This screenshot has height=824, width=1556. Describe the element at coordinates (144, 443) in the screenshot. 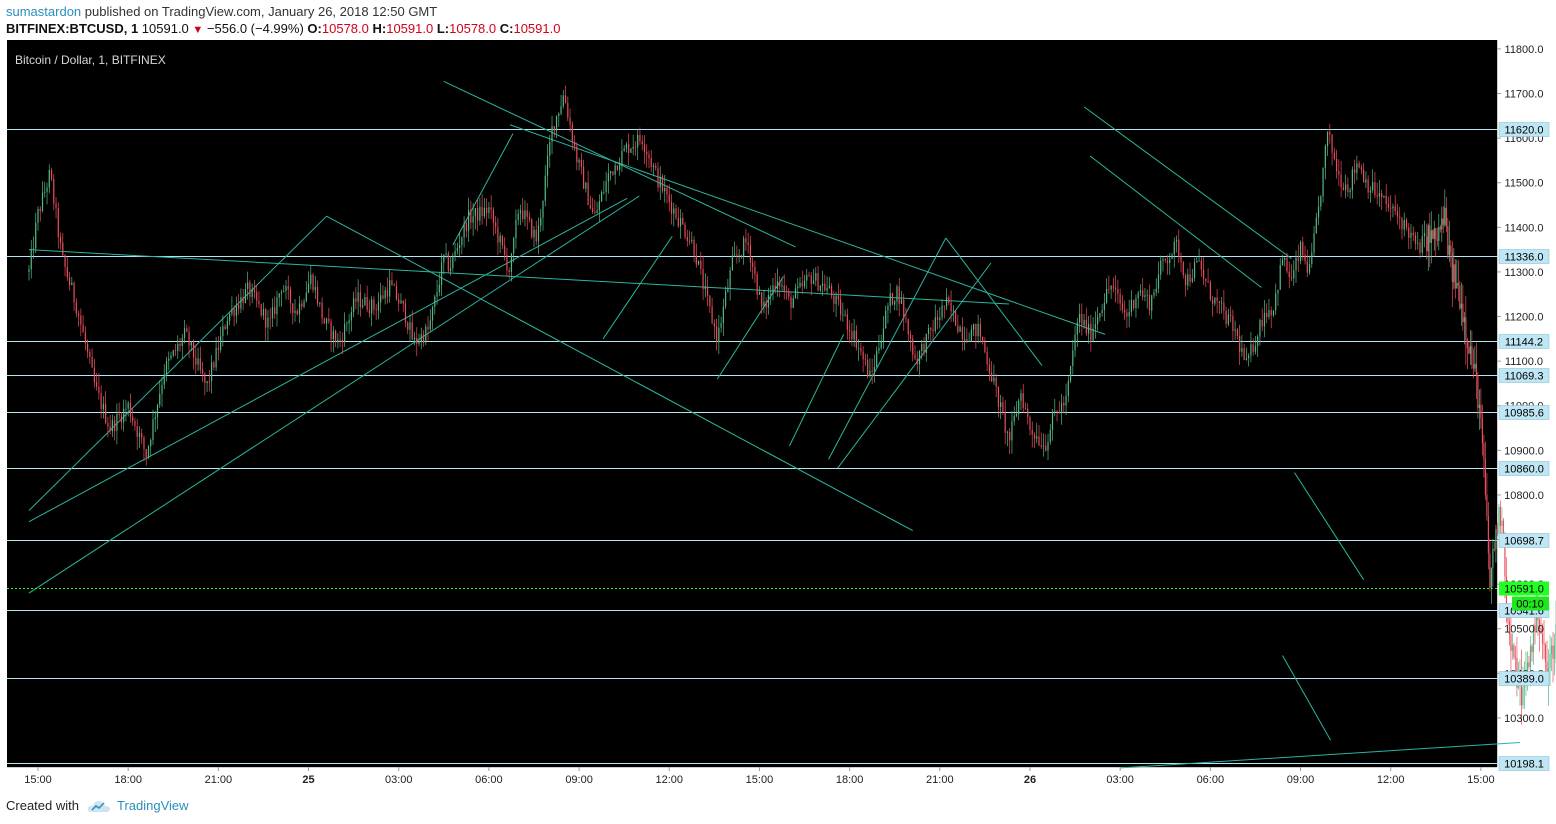

I see `candle-353-body` at that location.